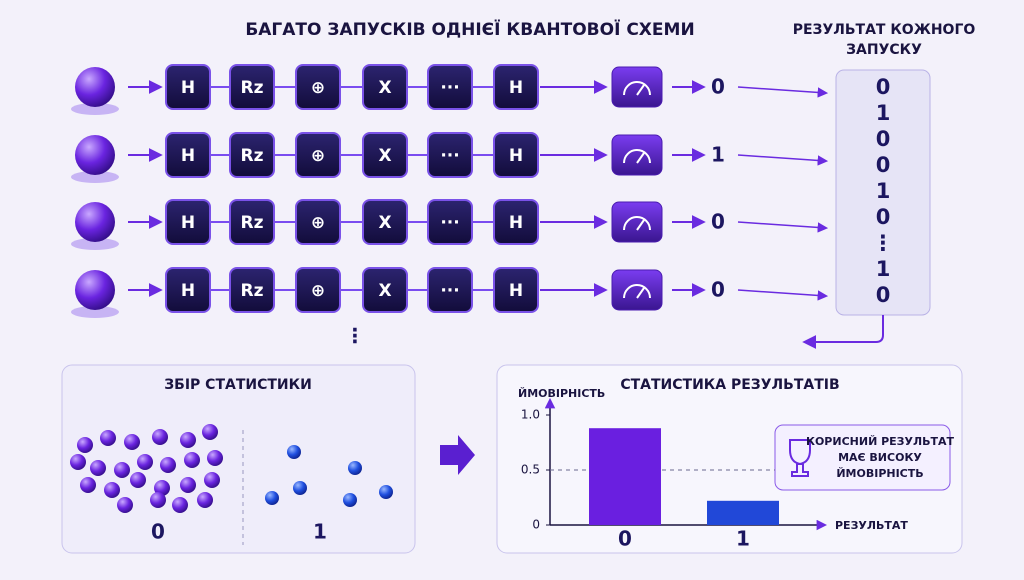 This screenshot has width=1024, height=580. What do you see at coordinates (871, 525) in the screenshot?
I see `x-axis-label: РЕЗУЛЬТАТ` at bounding box center [871, 525].